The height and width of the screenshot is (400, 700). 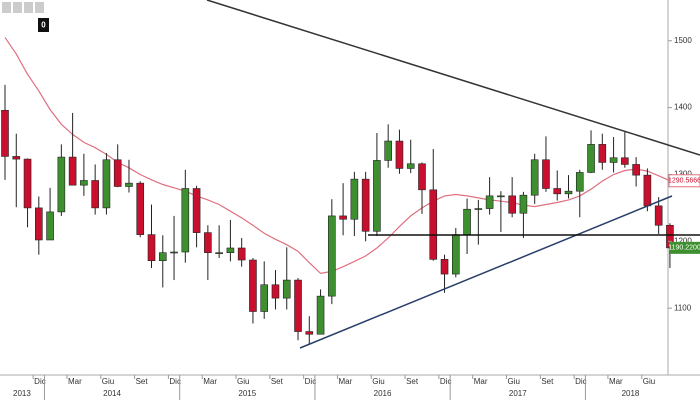 I want to click on ma-value-box, so click(x=684, y=181).